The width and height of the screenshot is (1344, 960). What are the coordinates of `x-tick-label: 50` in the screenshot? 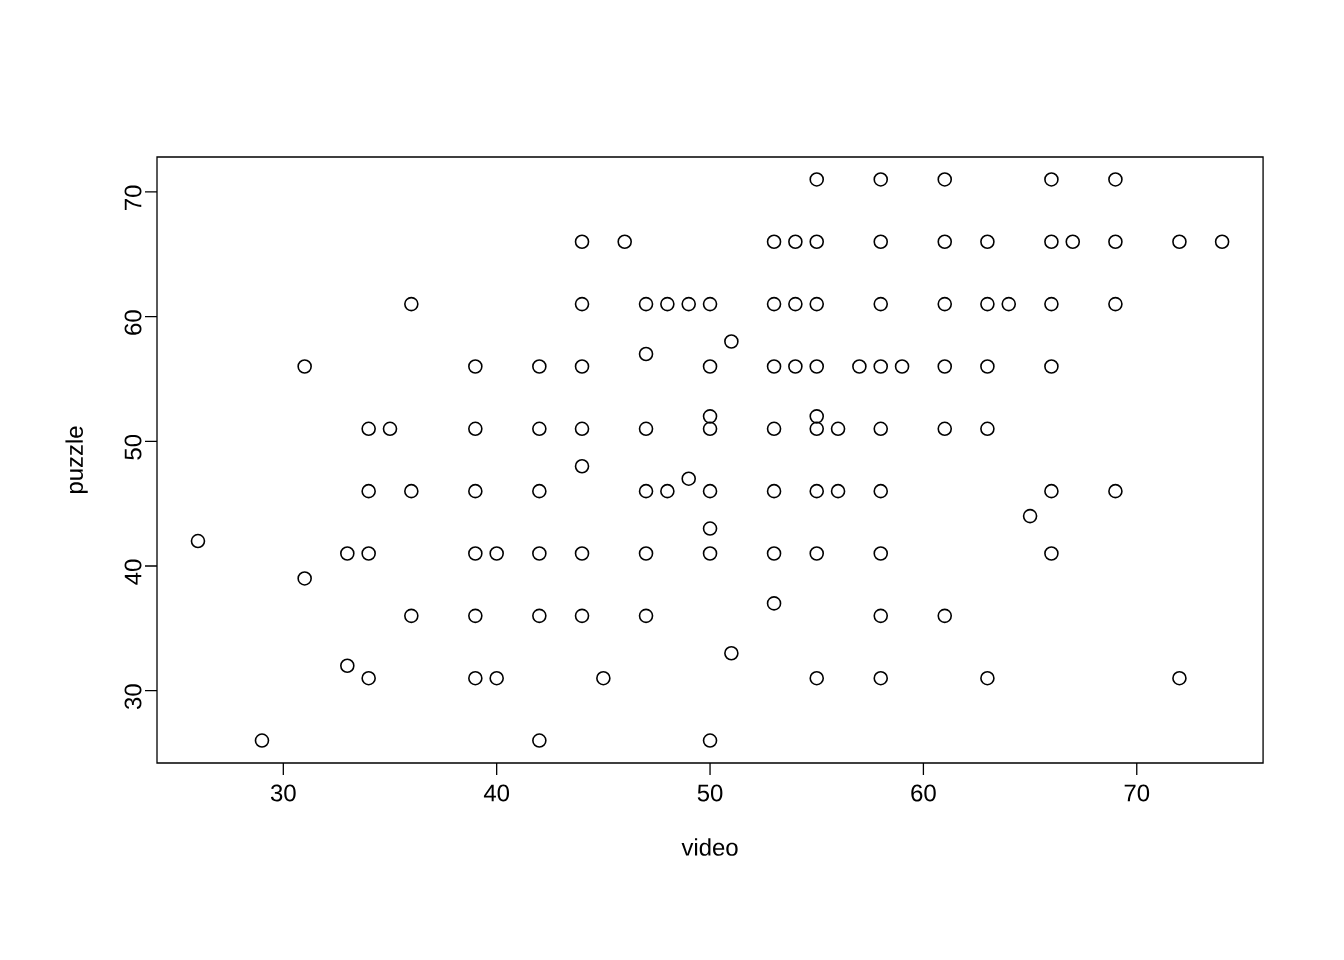 It's located at (710, 793).